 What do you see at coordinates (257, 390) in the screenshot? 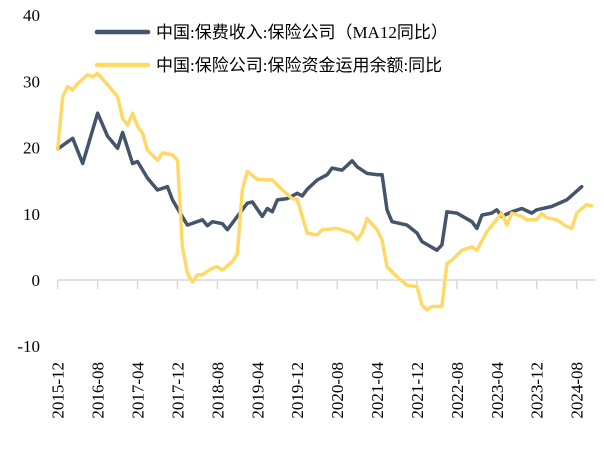
I see `x-tick-label: 2019-04` at bounding box center [257, 390].